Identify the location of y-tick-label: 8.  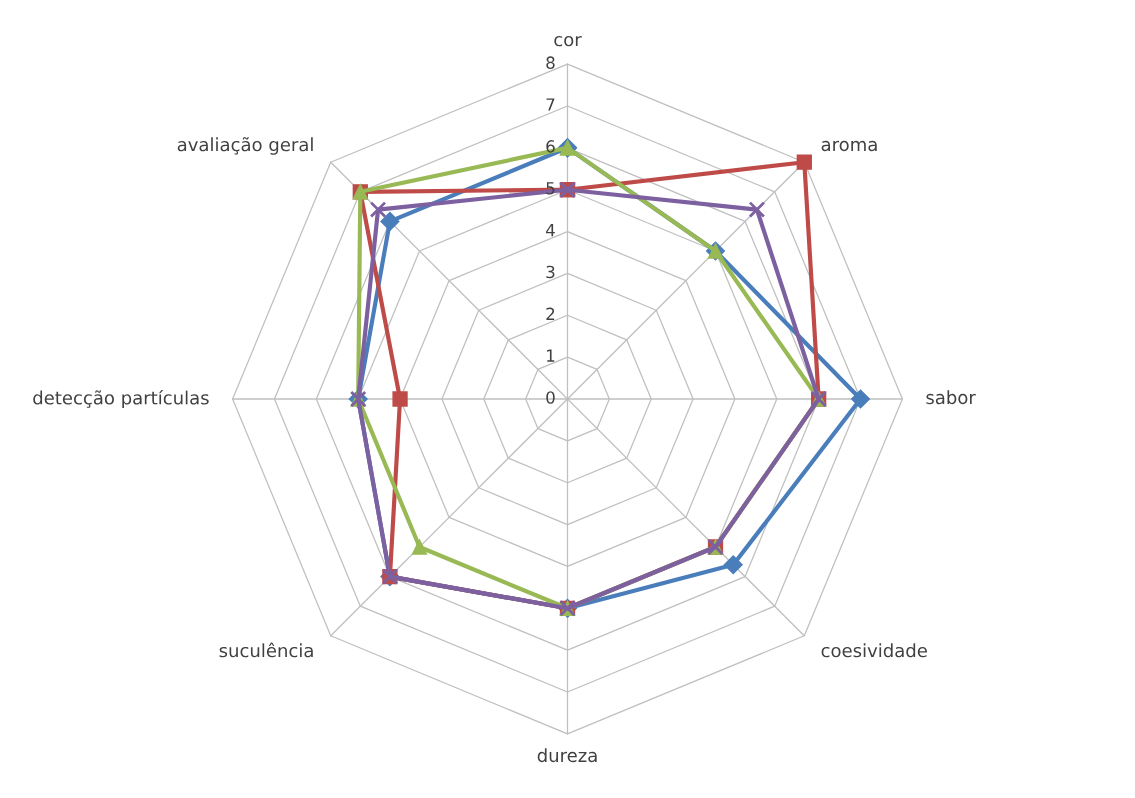
(550, 62).